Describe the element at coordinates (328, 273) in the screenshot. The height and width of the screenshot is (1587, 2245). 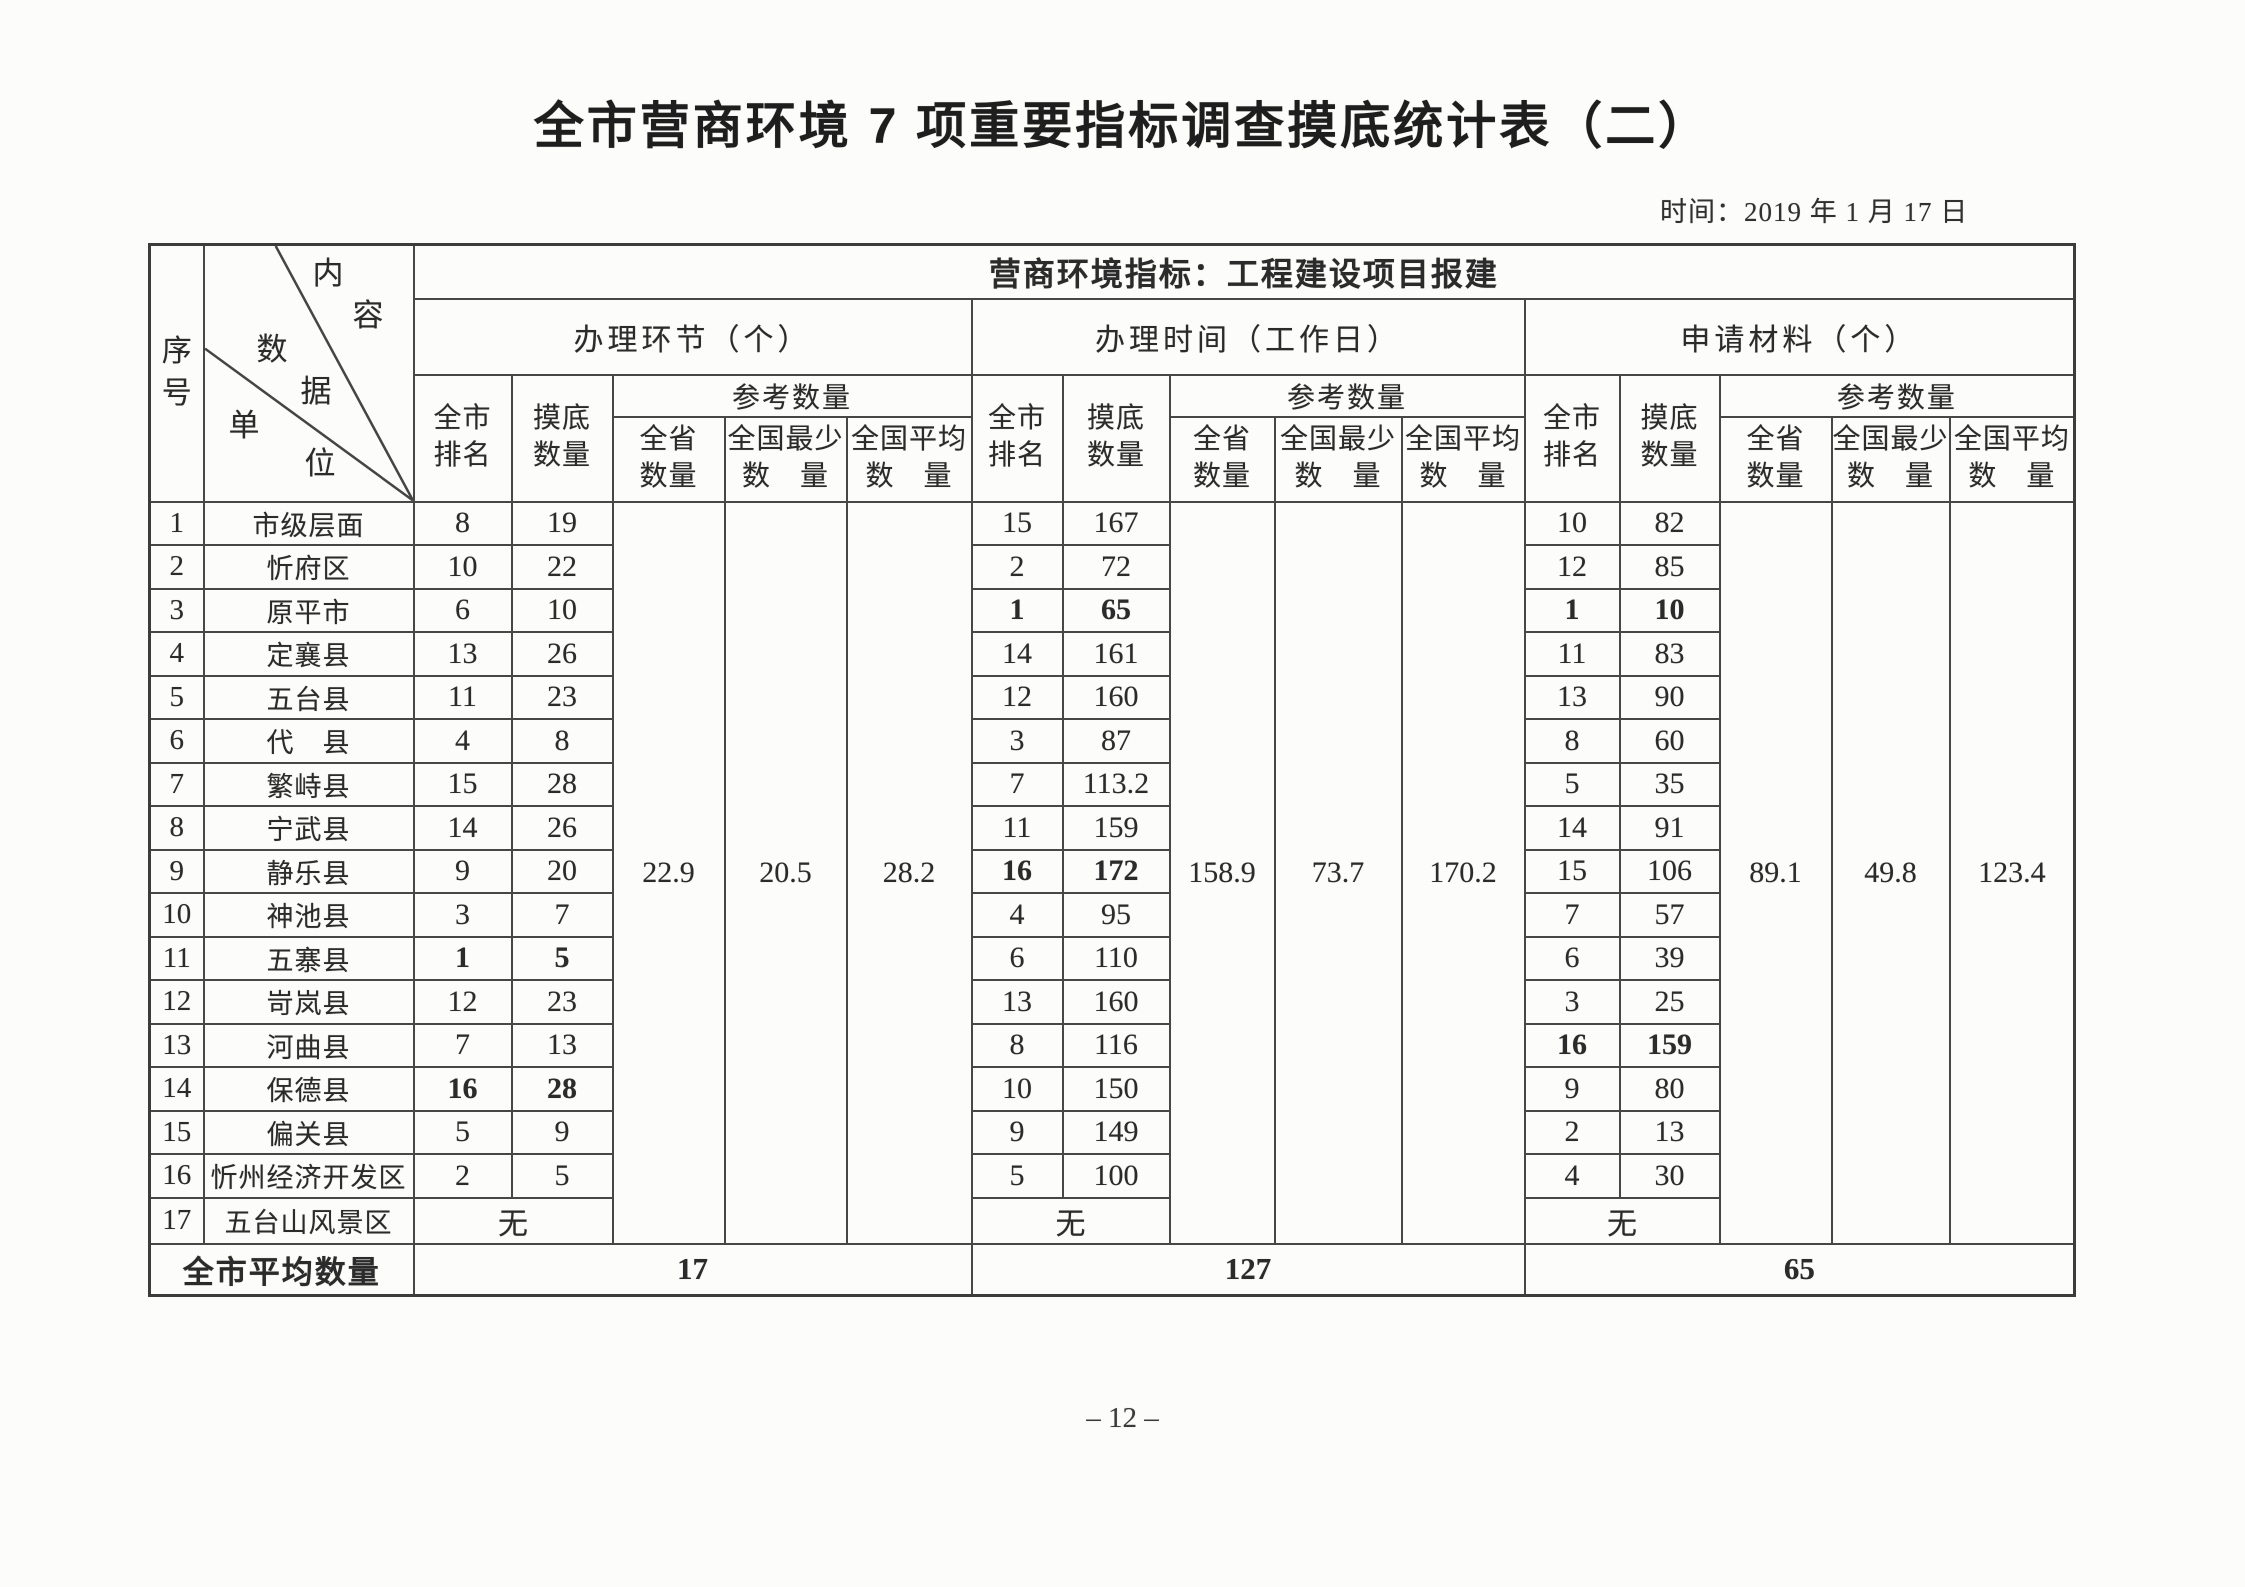
I see `diag-label-content-1: 内` at that location.